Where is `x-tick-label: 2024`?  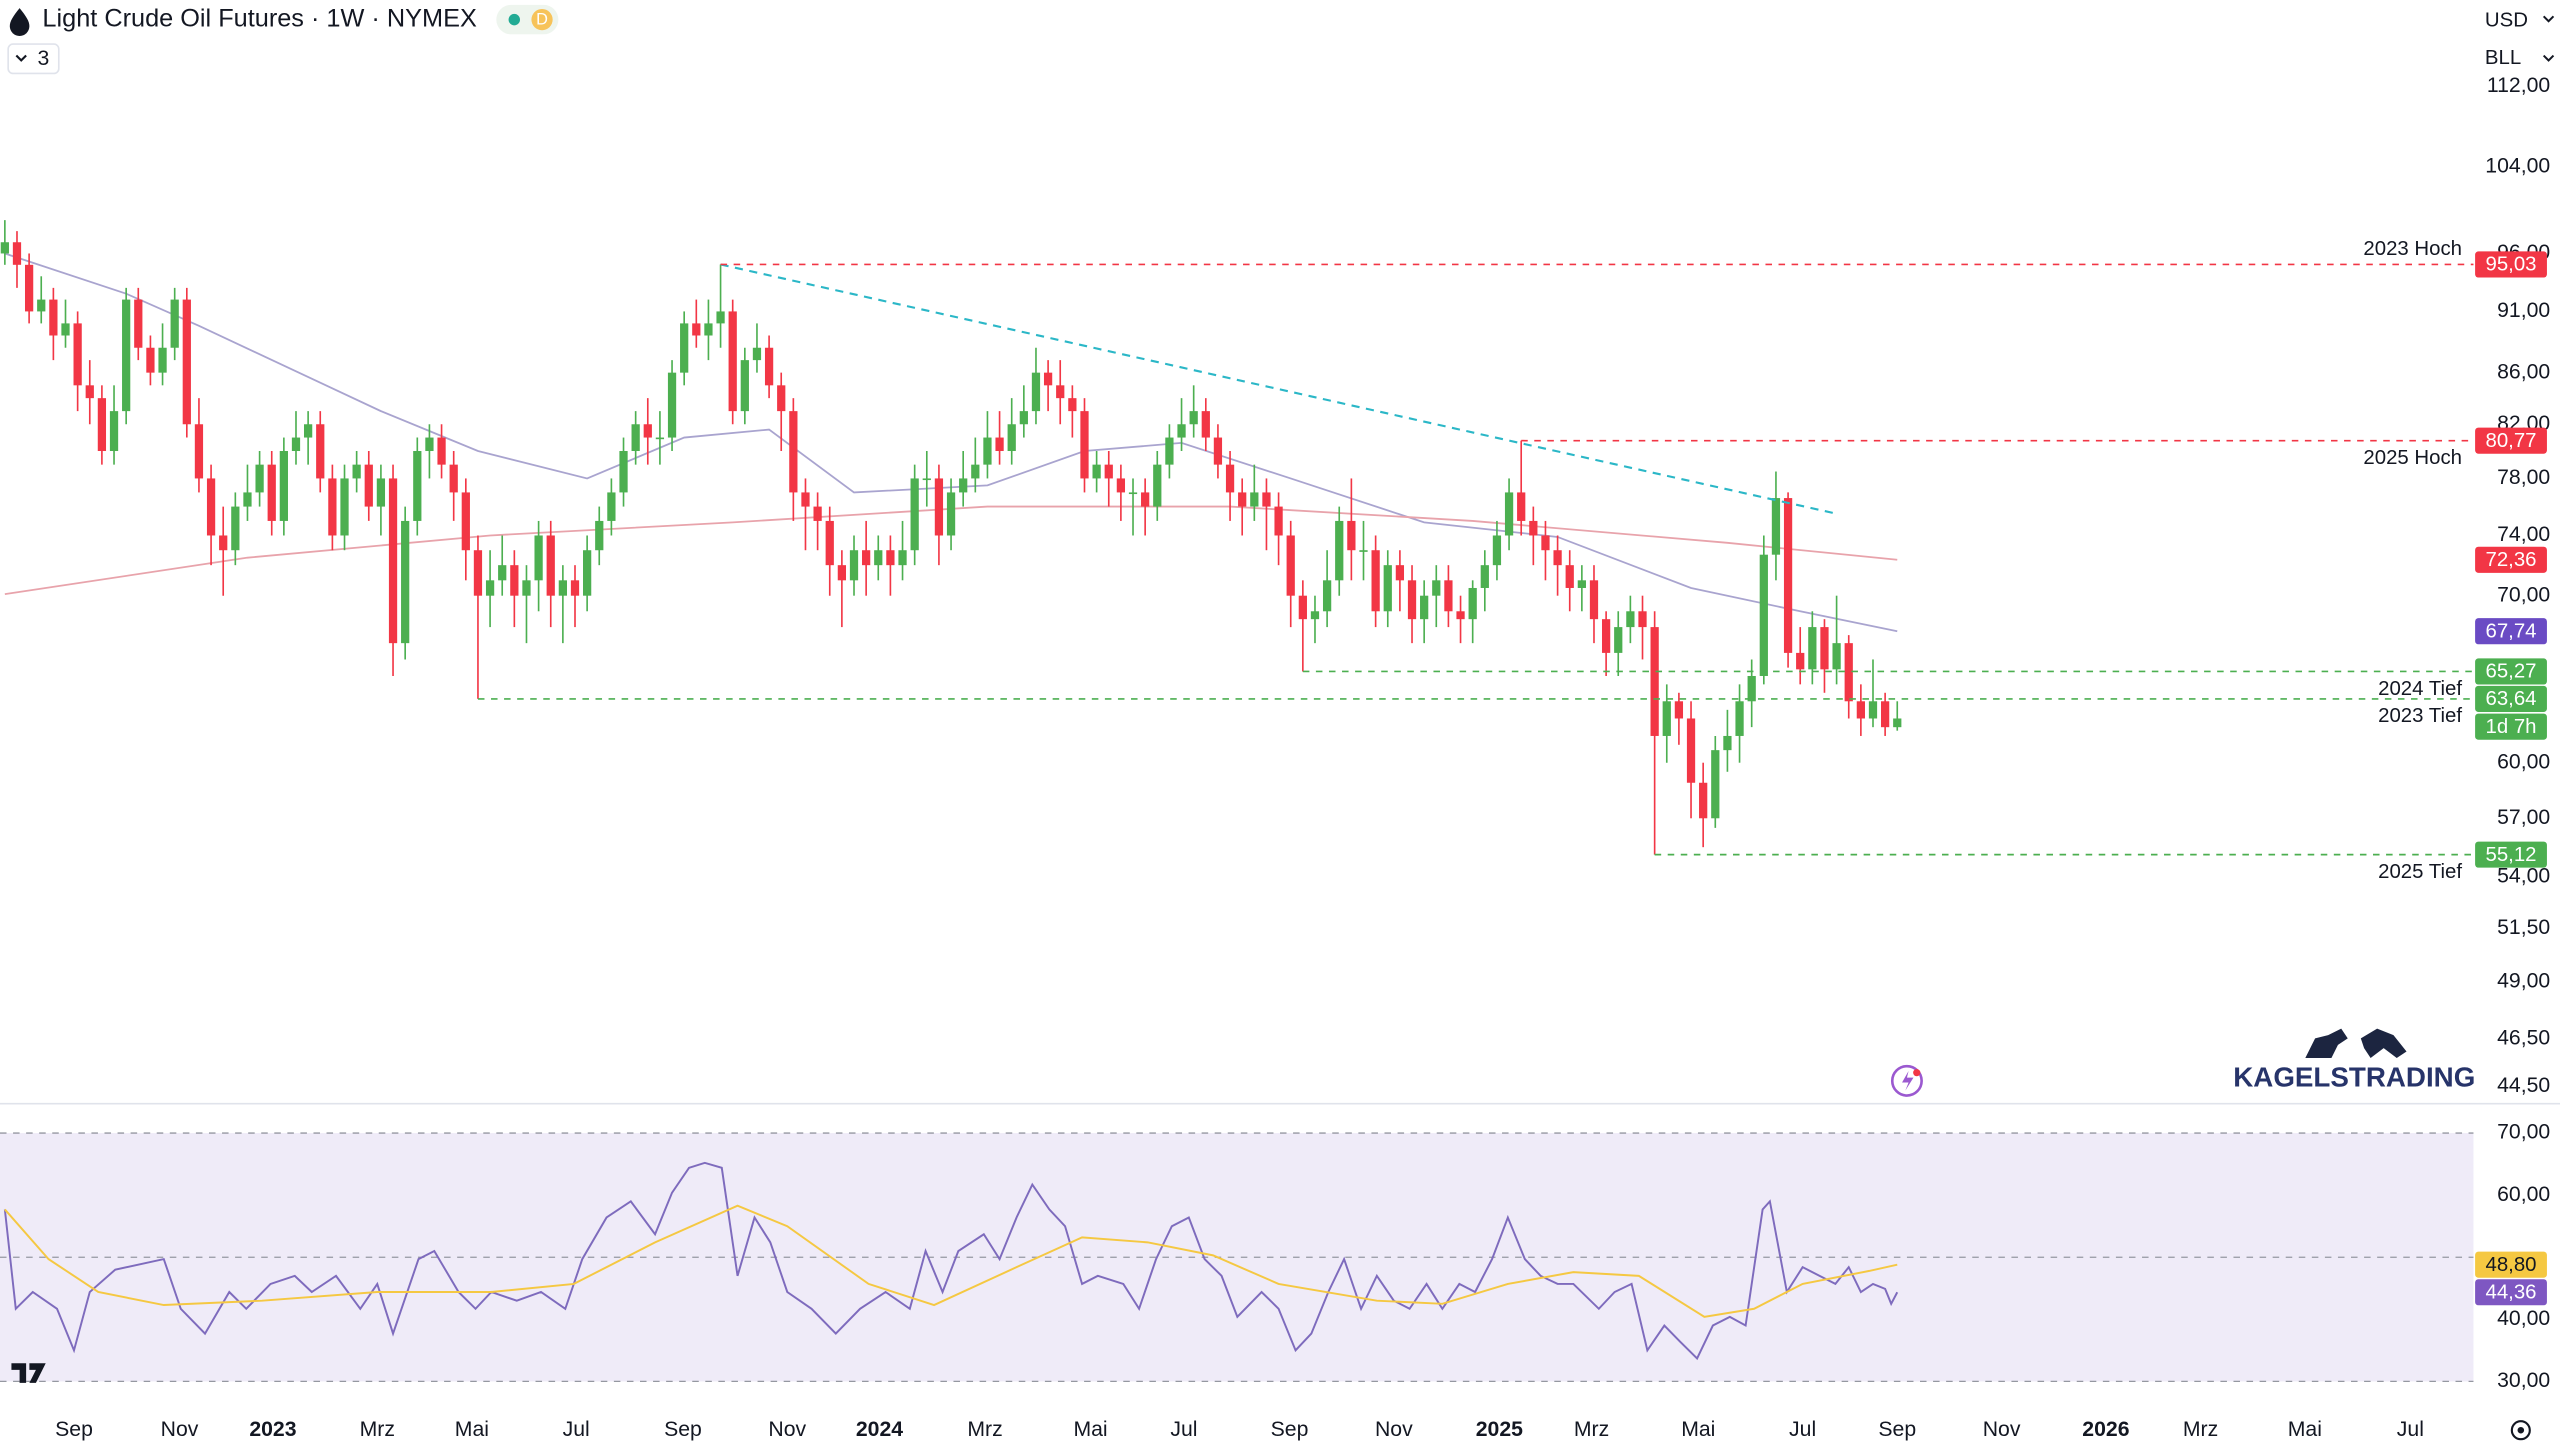 x-tick-label: 2024 is located at coordinates (879, 1429).